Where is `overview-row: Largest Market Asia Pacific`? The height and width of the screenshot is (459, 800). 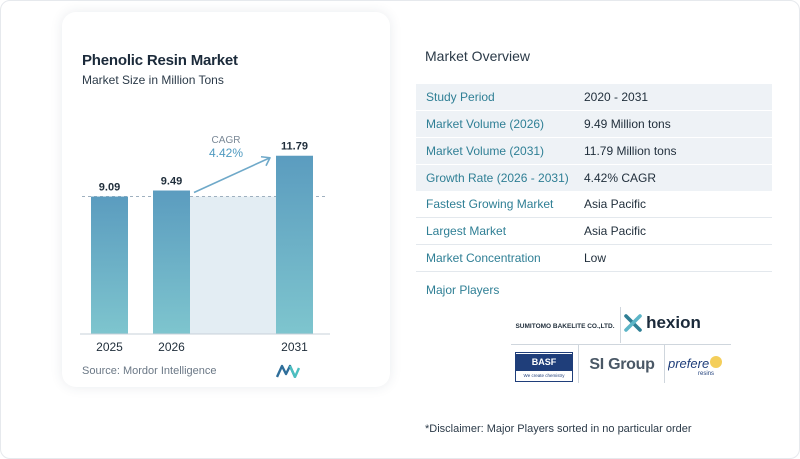
overview-row: Largest Market Asia Pacific is located at coordinates (594, 231).